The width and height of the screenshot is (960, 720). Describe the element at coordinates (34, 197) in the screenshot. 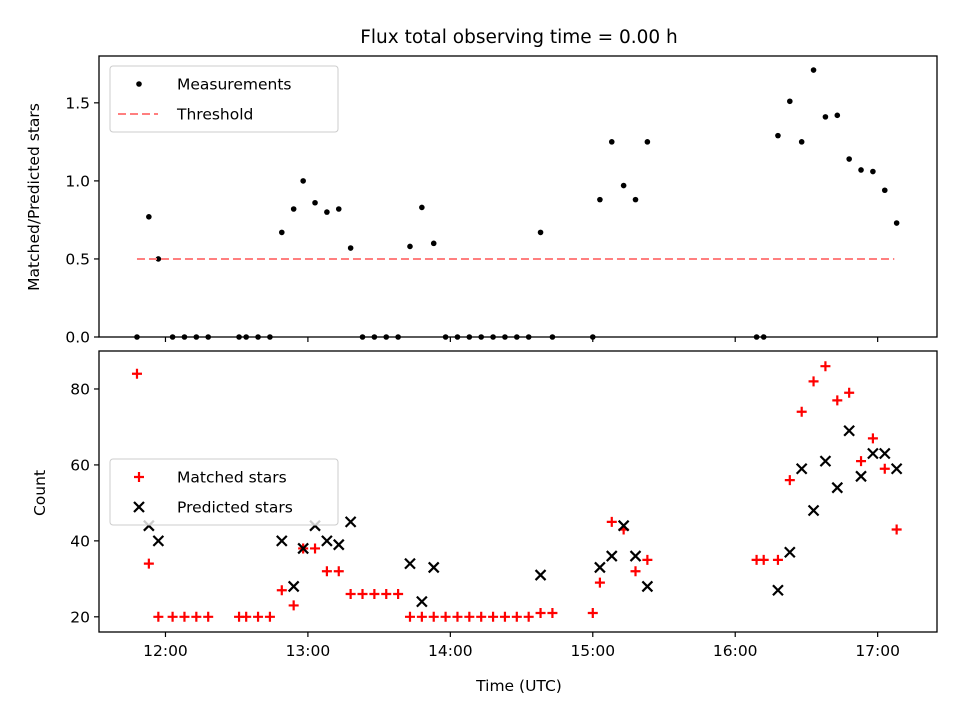

I see `ratio-y-axis-label: Matched/Predicted stars` at that location.